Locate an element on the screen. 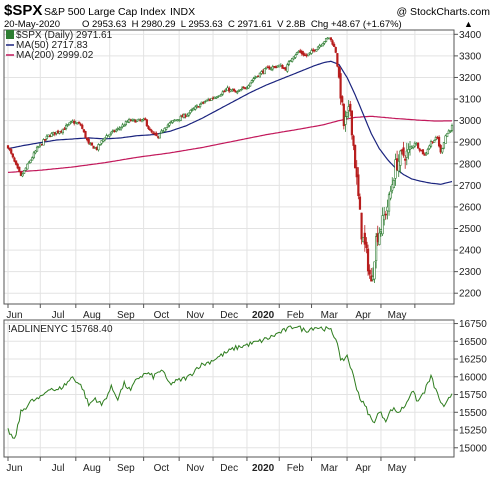  quote-date: 20-May-2020 is located at coordinates (32, 24).